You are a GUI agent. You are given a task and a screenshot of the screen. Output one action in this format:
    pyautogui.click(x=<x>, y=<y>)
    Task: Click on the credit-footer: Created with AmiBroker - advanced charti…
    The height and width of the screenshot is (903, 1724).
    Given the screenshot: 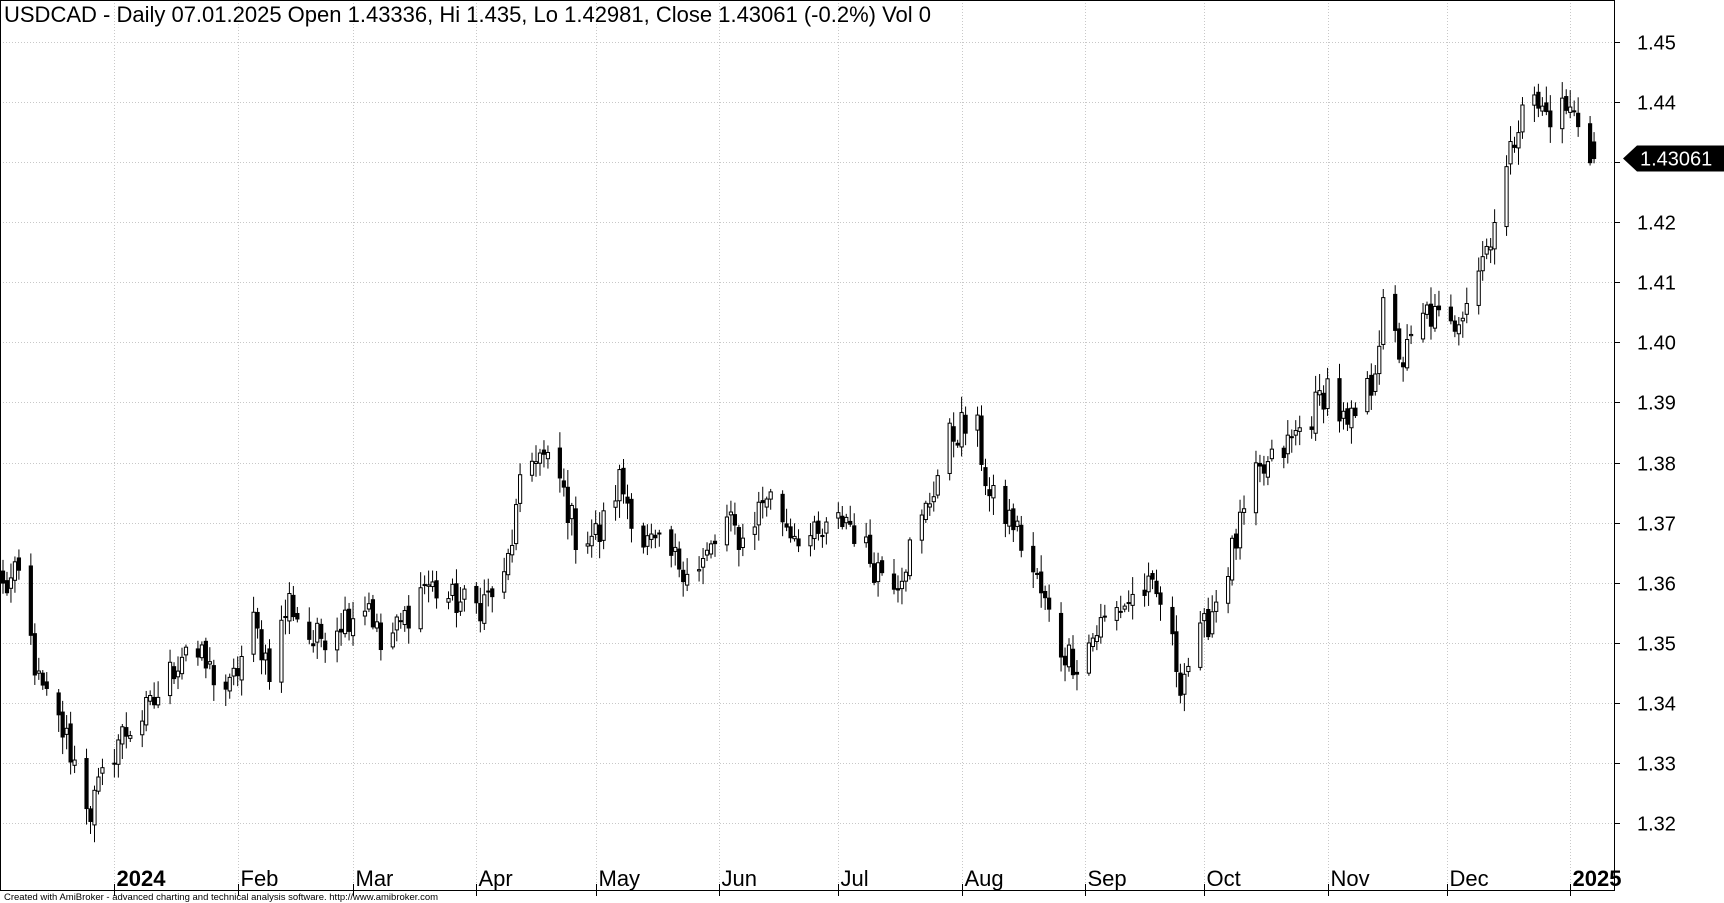 What is the action you would take?
    pyautogui.click(x=221, y=897)
    